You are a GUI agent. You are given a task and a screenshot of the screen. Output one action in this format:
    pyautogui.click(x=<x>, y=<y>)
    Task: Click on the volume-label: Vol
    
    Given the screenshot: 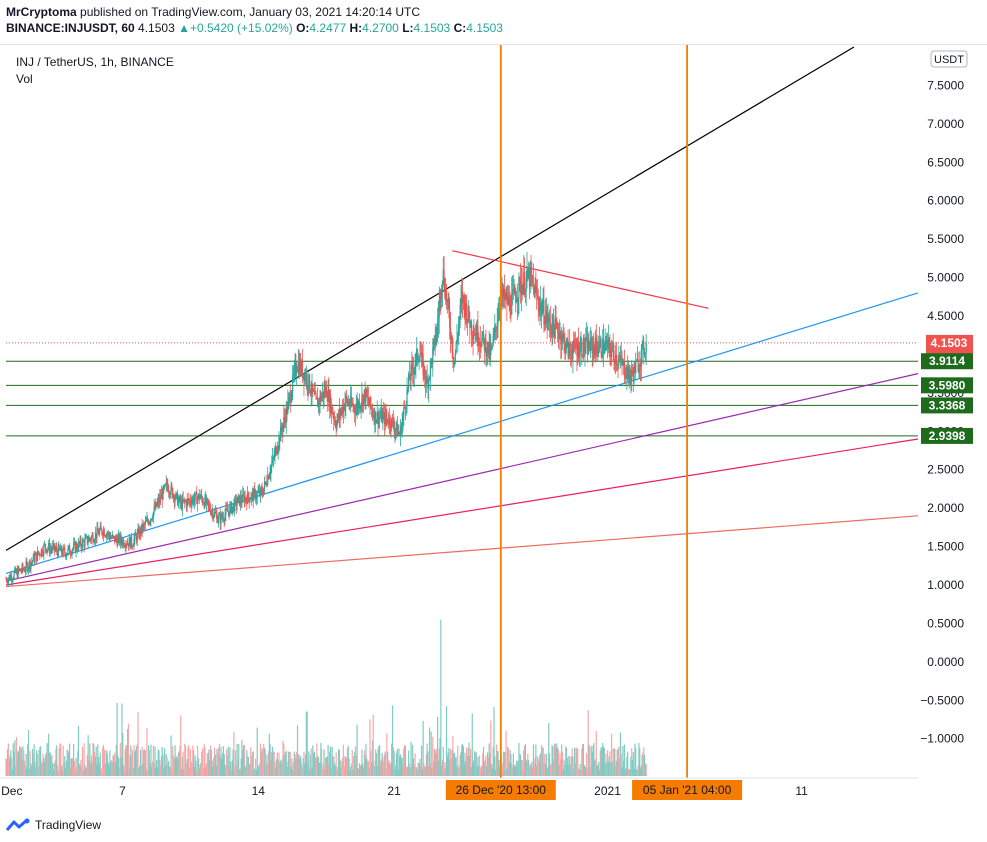 What is the action you would take?
    pyautogui.click(x=24, y=79)
    